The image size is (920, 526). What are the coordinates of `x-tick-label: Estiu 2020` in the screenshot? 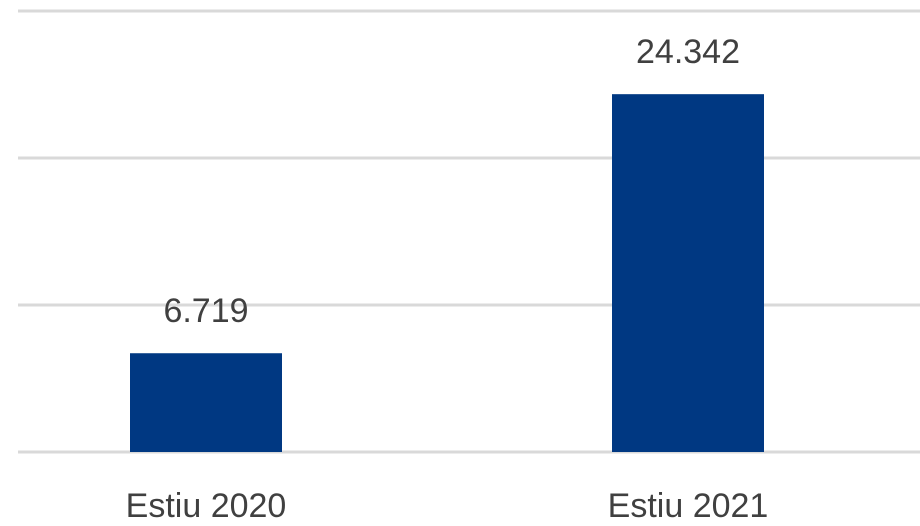 It's located at (206, 506).